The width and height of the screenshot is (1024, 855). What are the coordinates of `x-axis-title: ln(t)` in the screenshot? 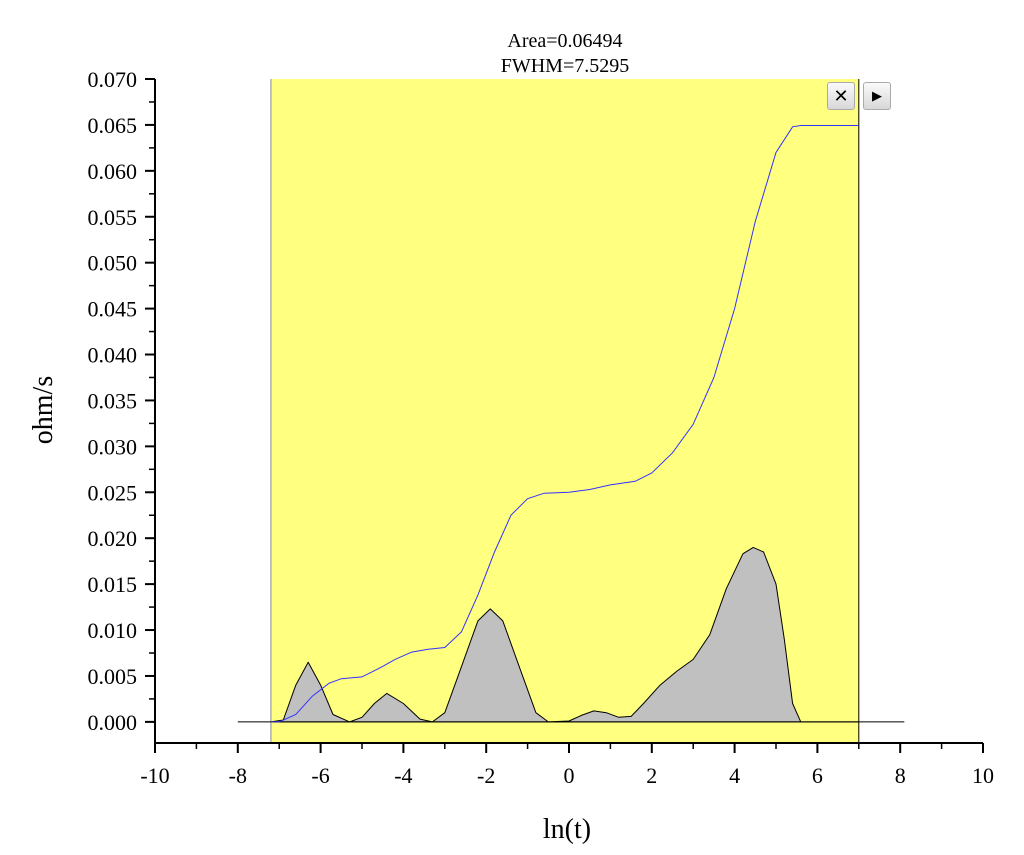 It's located at (567, 829).